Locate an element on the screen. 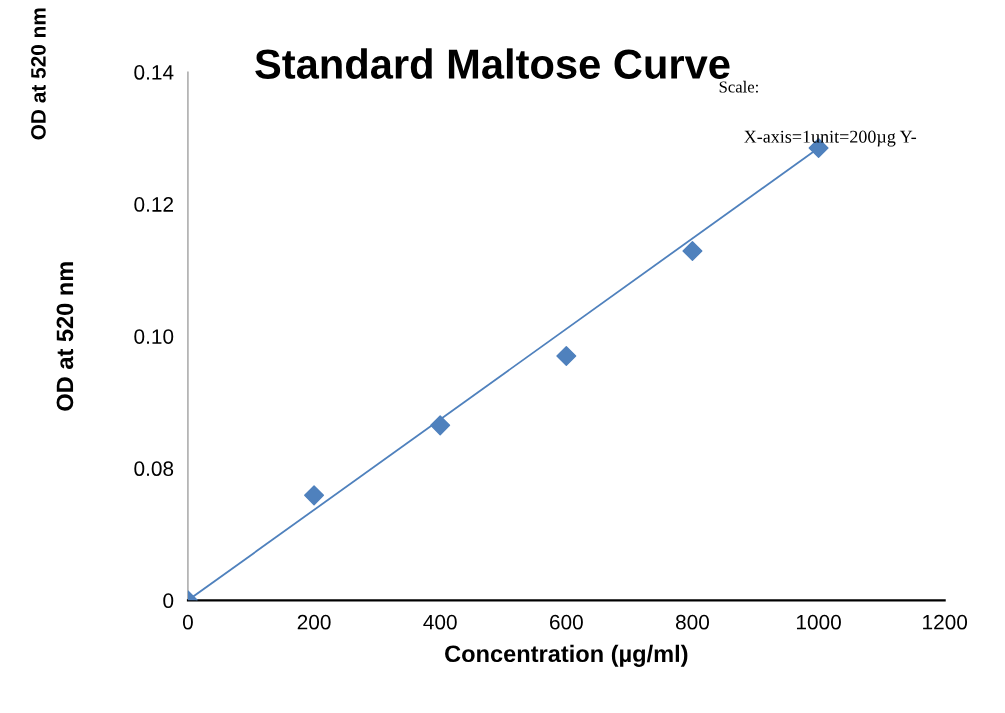 This screenshot has width=1005, height=713. y-tick-label: 0.12 is located at coordinates (153, 204).